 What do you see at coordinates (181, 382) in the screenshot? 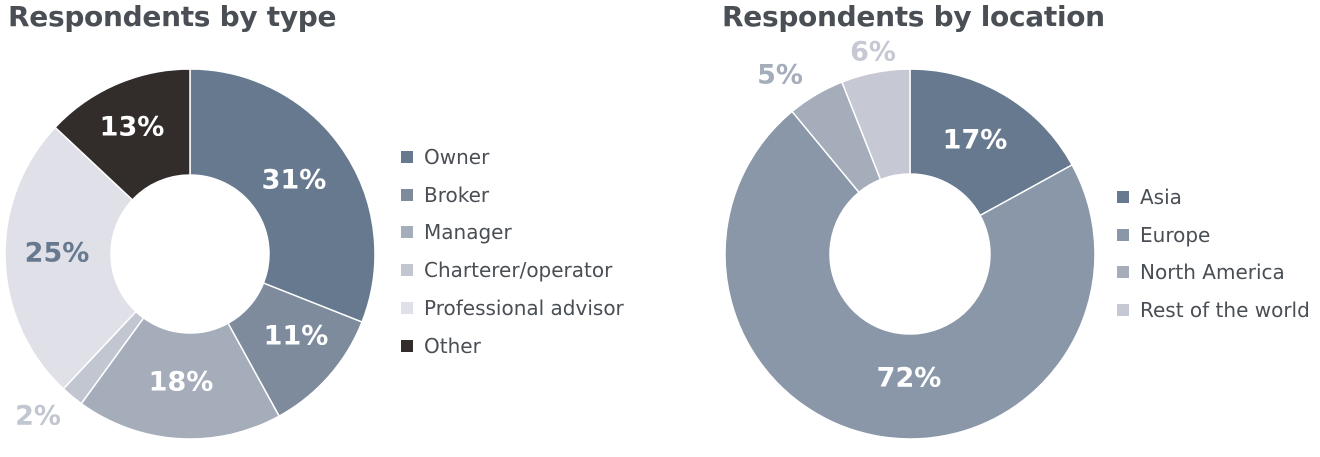
I see `data-label-manager: 18%` at bounding box center [181, 382].